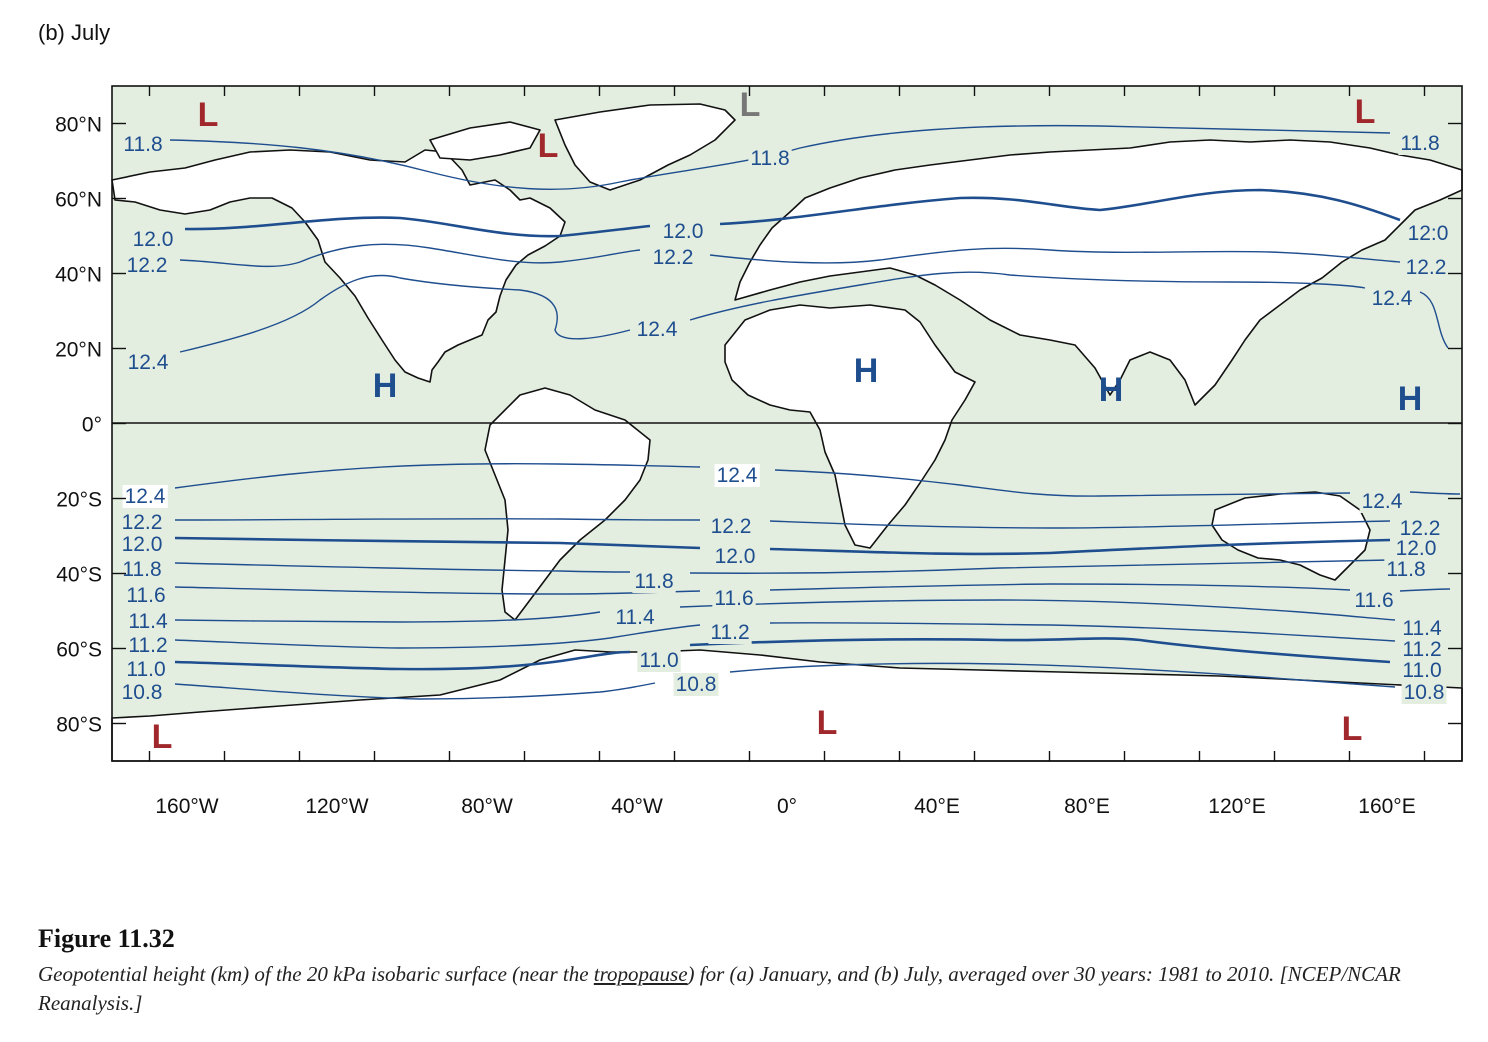  What do you see at coordinates (79, 500) in the screenshot?
I see `latitude-label: 20°S` at bounding box center [79, 500].